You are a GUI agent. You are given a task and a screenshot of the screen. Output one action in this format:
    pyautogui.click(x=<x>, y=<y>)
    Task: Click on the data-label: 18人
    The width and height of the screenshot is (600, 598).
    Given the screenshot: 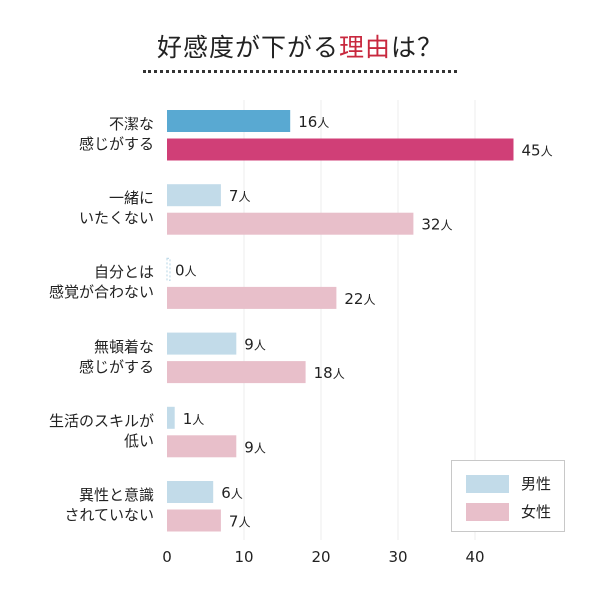 What is the action you would take?
    pyautogui.click(x=329, y=373)
    